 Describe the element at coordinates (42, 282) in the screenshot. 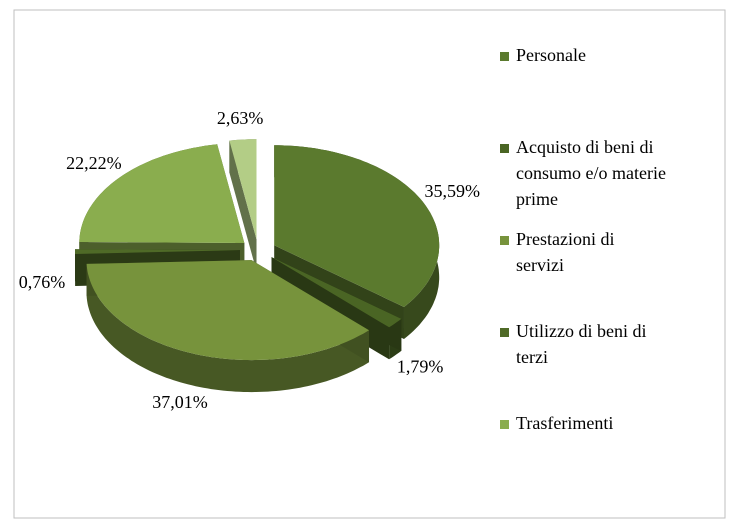

I see `data-label: 0,76%` at that location.